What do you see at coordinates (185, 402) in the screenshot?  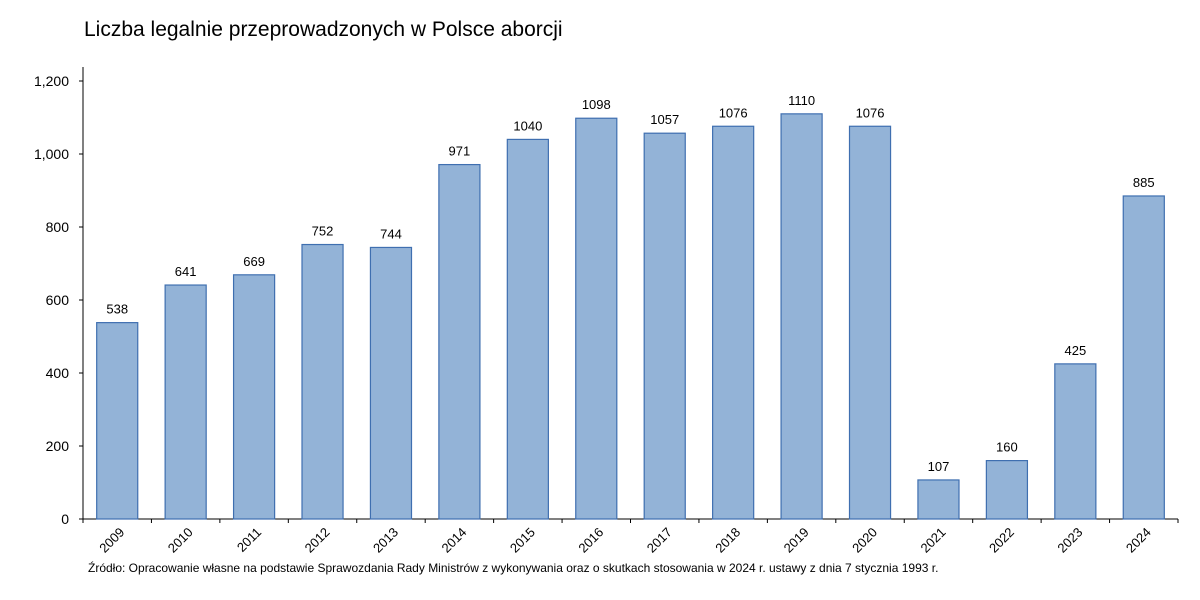 I see `bar-2010` at bounding box center [185, 402].